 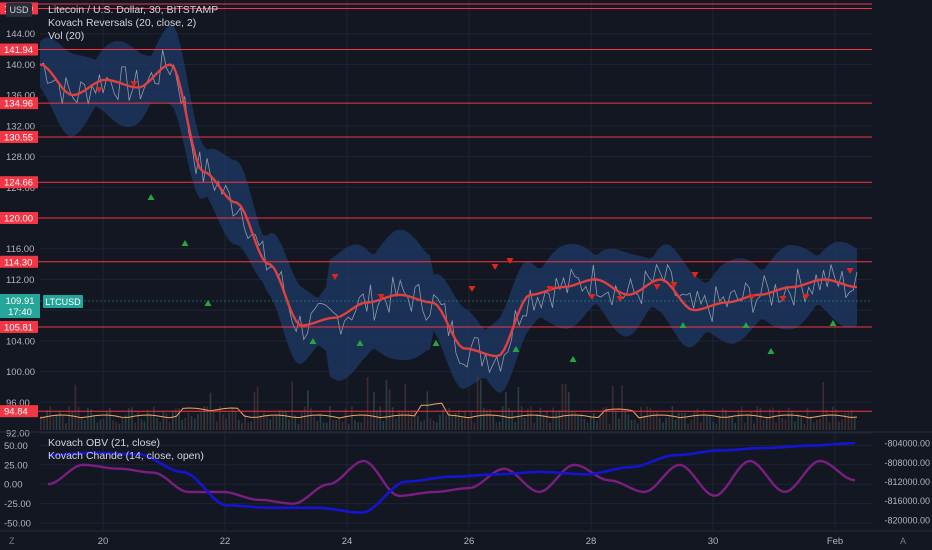 What do you see at coordinates (18, 137) in the screenshot?
I see `level-label: 130.55` at bounding box center [18, 137].